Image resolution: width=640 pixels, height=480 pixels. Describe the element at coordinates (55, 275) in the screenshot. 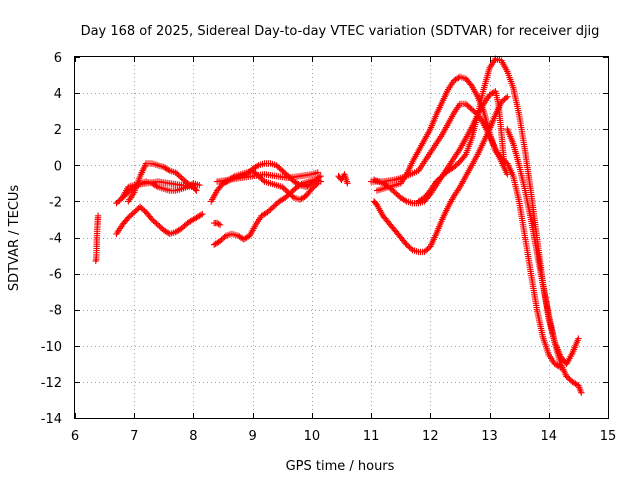

I see `y-tick-label: -6` at that location.